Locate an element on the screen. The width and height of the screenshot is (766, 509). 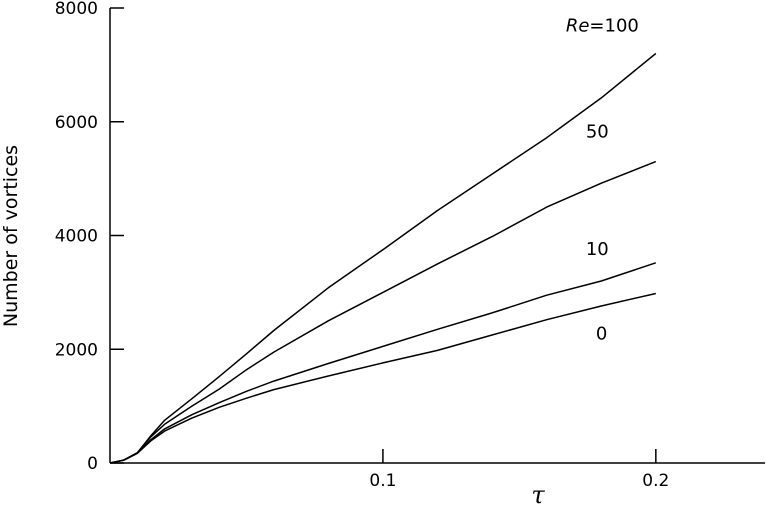
x-tick-label: 0.1 is located at coordinates (382, 481).